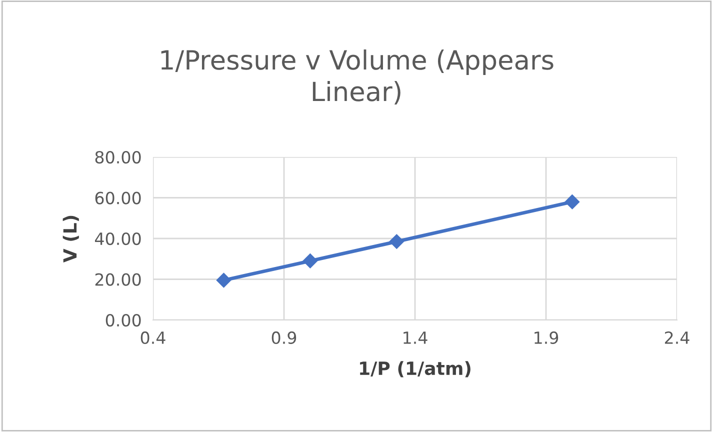 The height and width of the screenshot is (432, 713). What do you see at coordinates (415, 369) in the screenshot?
I see `x-axis-title: 1/P (1/atm)` at bounding box center [415, 369].